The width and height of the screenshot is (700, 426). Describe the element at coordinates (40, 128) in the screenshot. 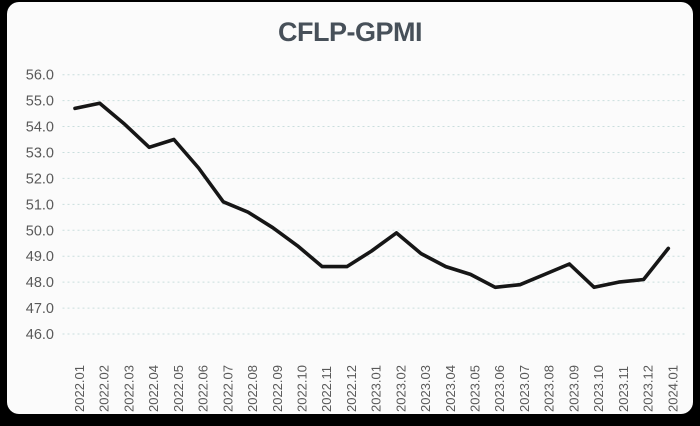

I see `y-tick-label: 54.0` at that location.